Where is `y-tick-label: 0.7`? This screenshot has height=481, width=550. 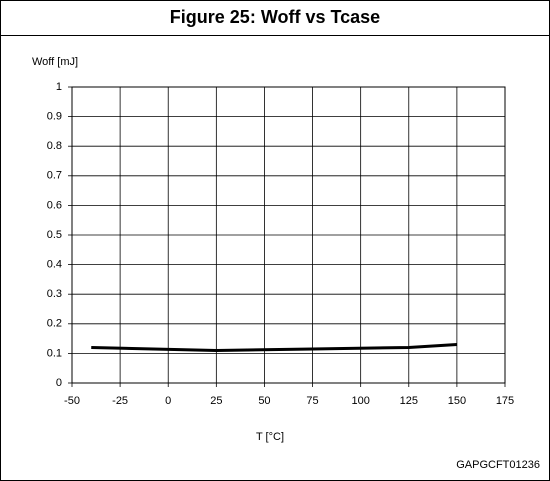
y-tick-label: 0.7 is located at coordinates (54, 176).